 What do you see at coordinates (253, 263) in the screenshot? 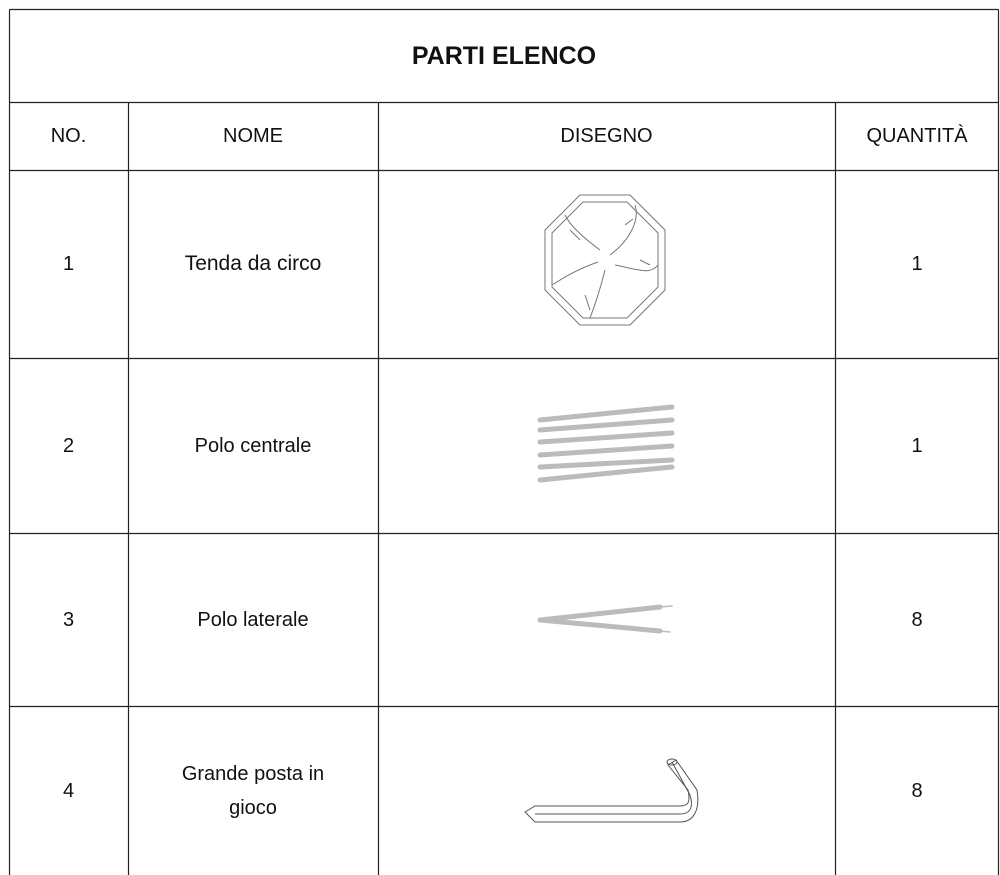
I see `part-name: Tenda da circo` at bounding box center [253, 263].